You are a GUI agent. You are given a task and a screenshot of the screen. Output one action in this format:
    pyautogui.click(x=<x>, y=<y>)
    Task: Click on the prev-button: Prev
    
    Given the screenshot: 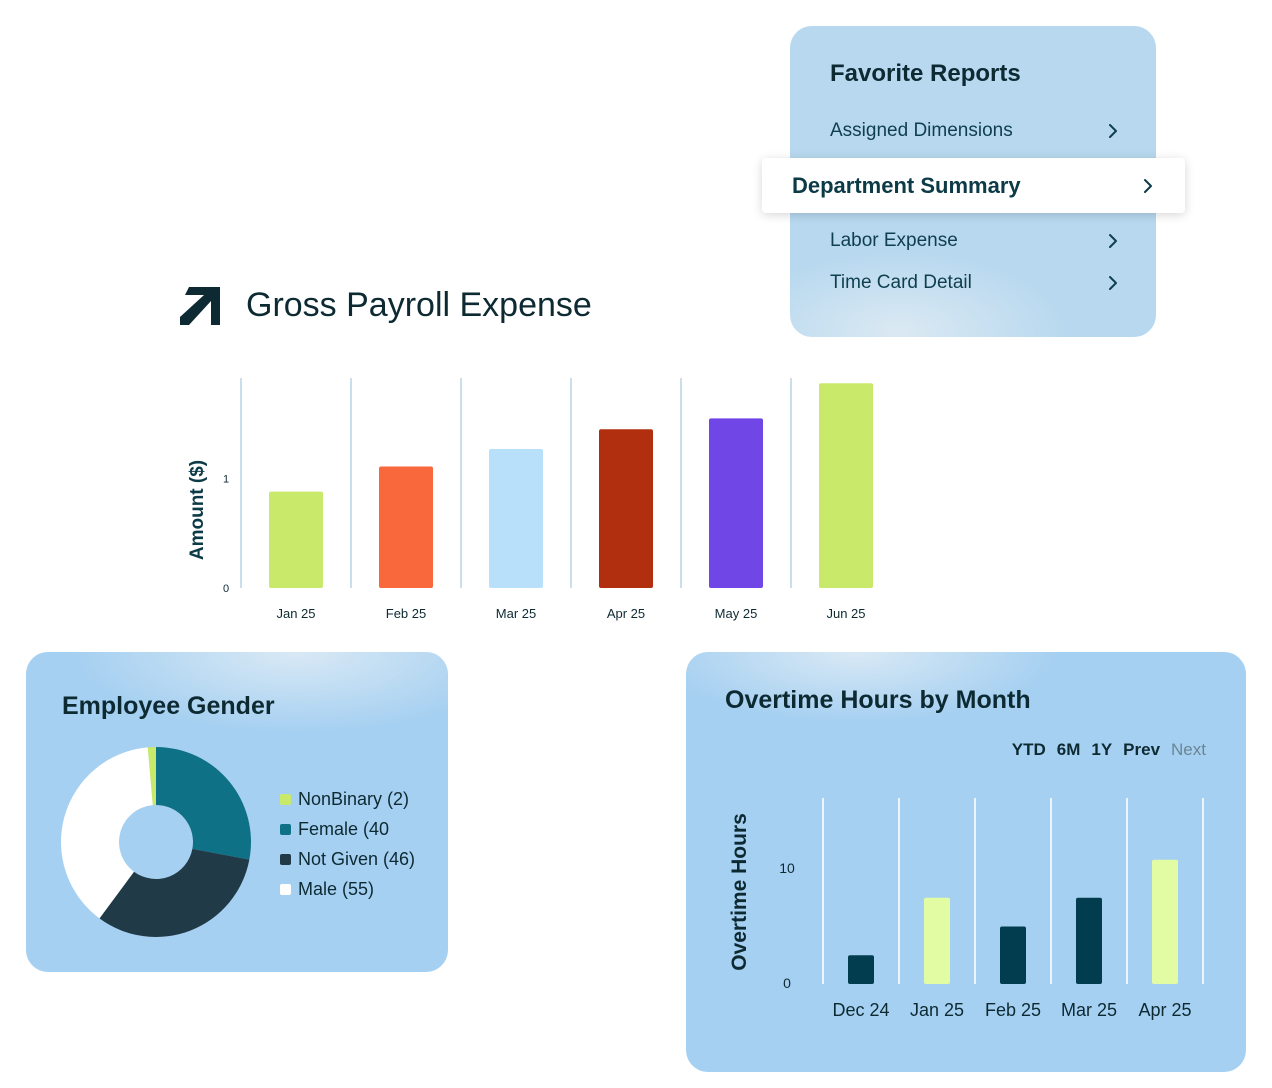 What is the action you would take?
    pyautogui.click(x=1142, y=749)
    